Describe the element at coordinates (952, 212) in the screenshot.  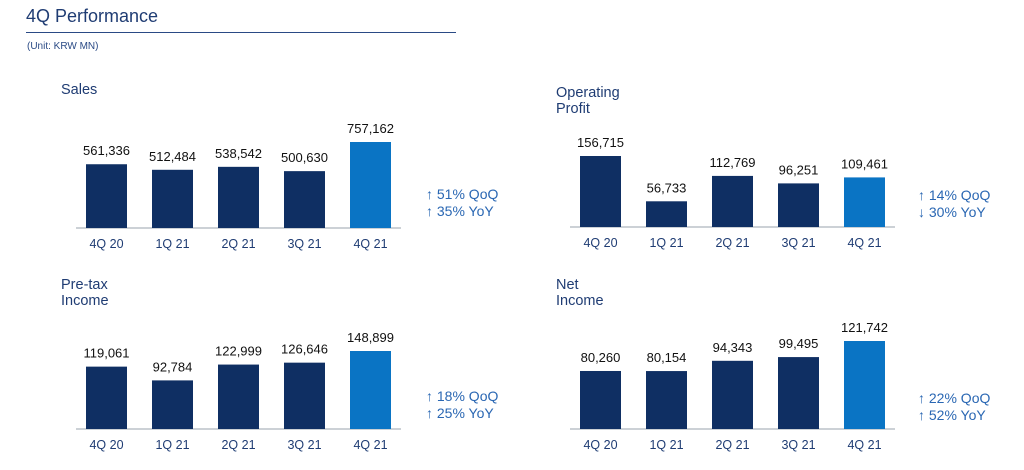
I see `yoy-delta: ↓ 30% YoY` at that location.